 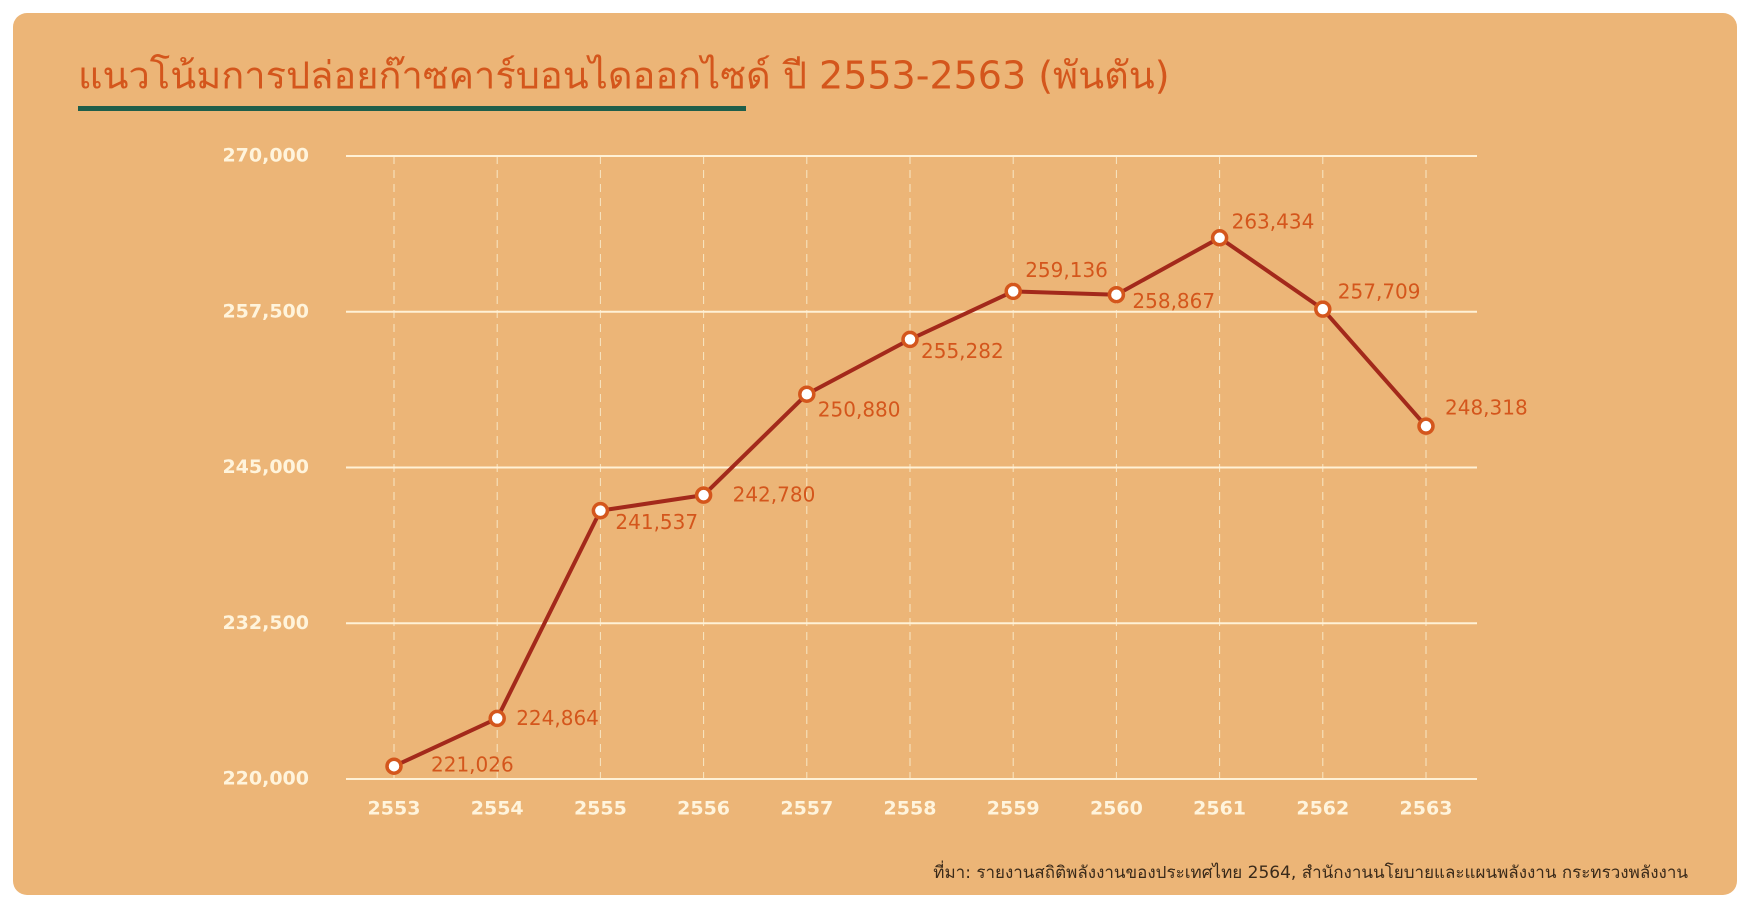 What do you see at coordinates (394, 809) in the screenshot?
I see `x-tick-label: 2553` at bounding box center [394, 809].